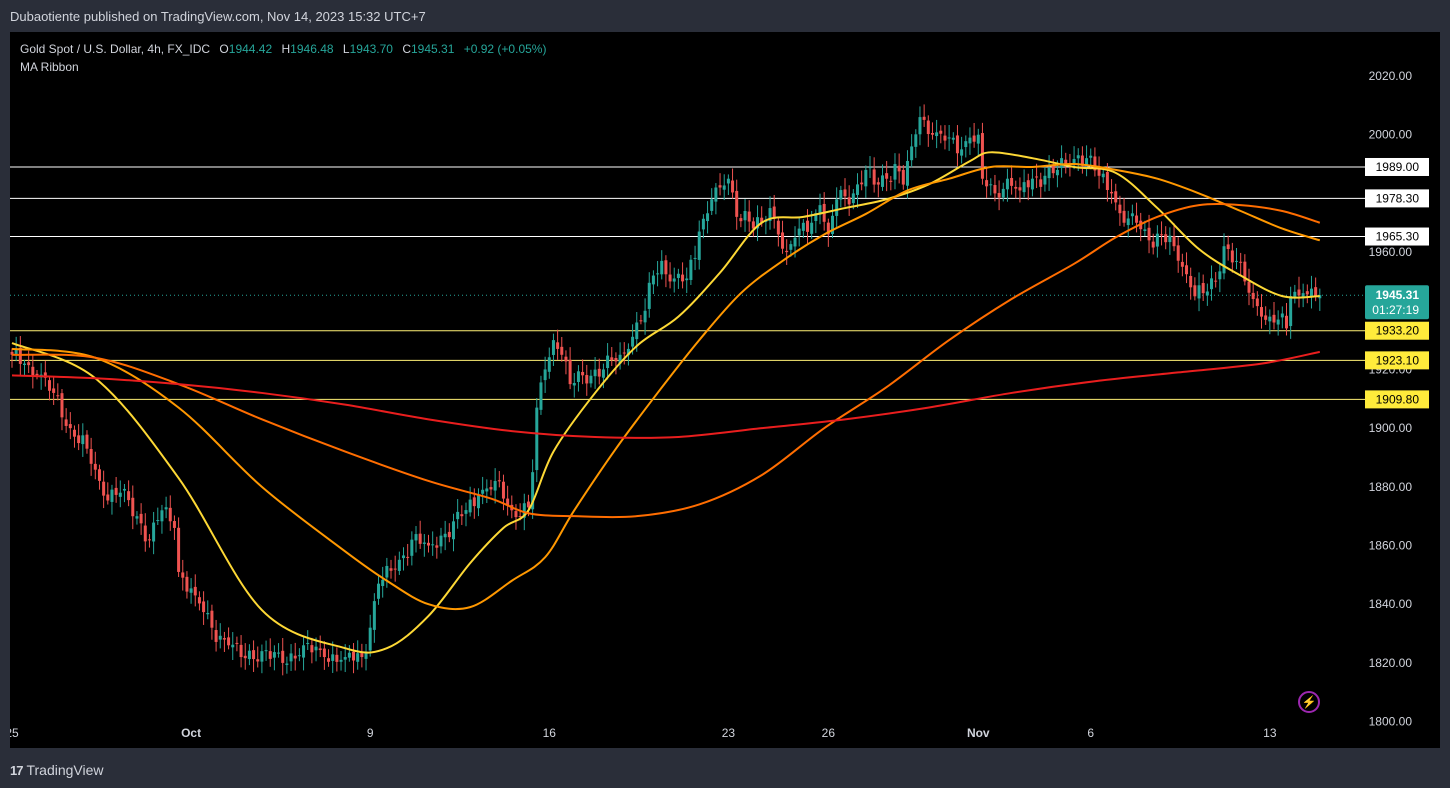  I want to click on x-tick-label-1: Oct, so click(191, 733).